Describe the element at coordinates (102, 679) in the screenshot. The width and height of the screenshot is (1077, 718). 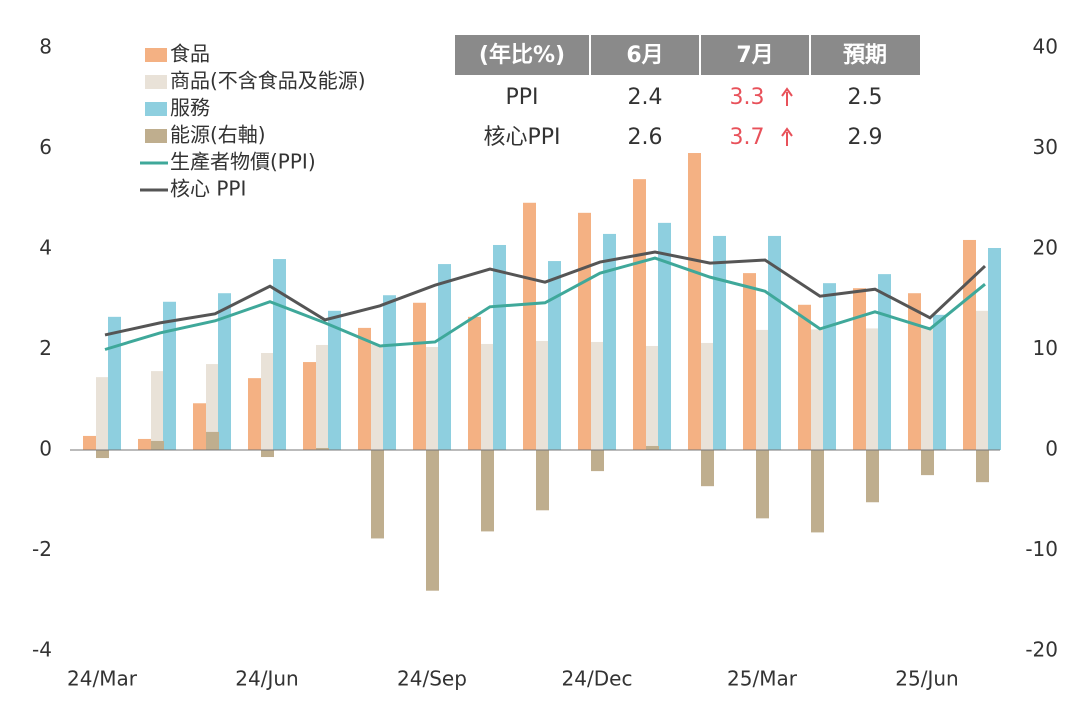
I see `x-tick-label: 24/Mar` at that location.